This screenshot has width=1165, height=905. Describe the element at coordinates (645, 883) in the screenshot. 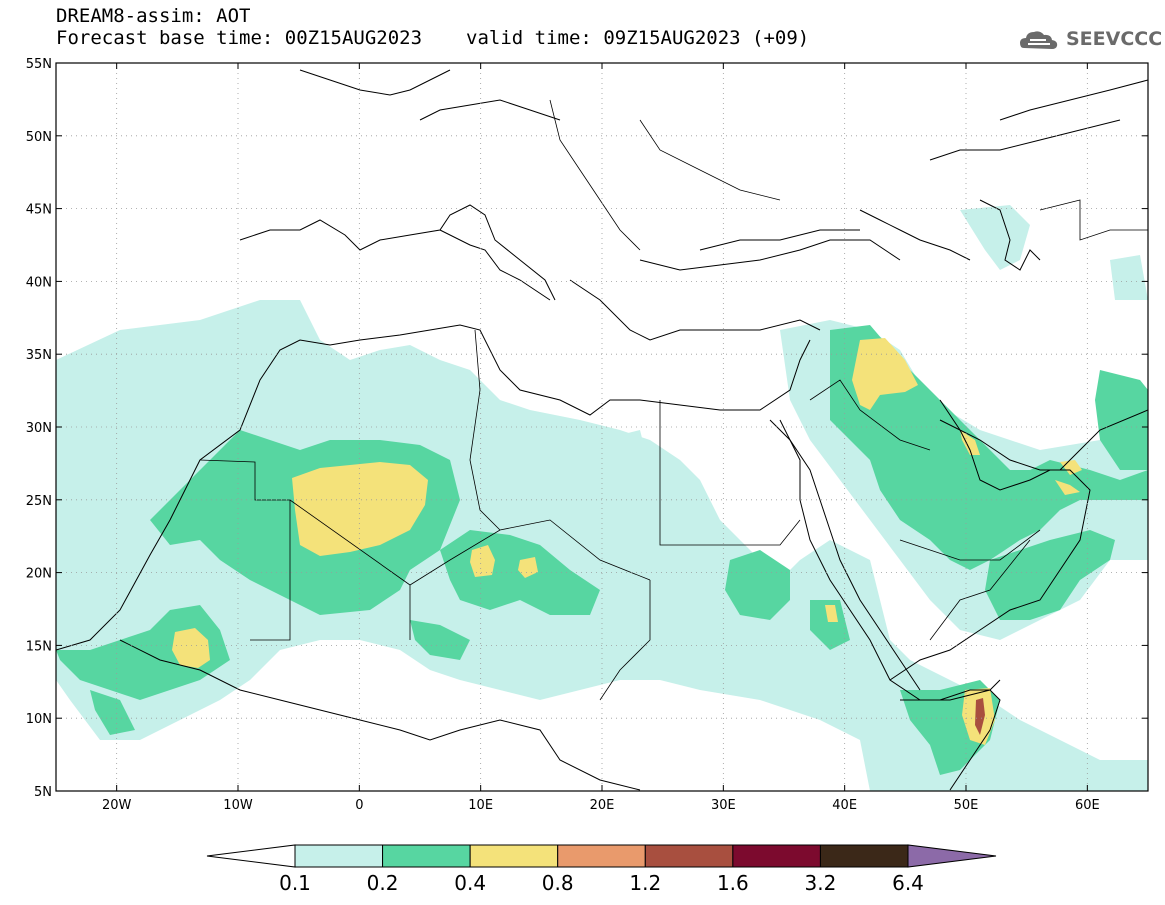

I see `colorbar-label: 1.2` at that location.